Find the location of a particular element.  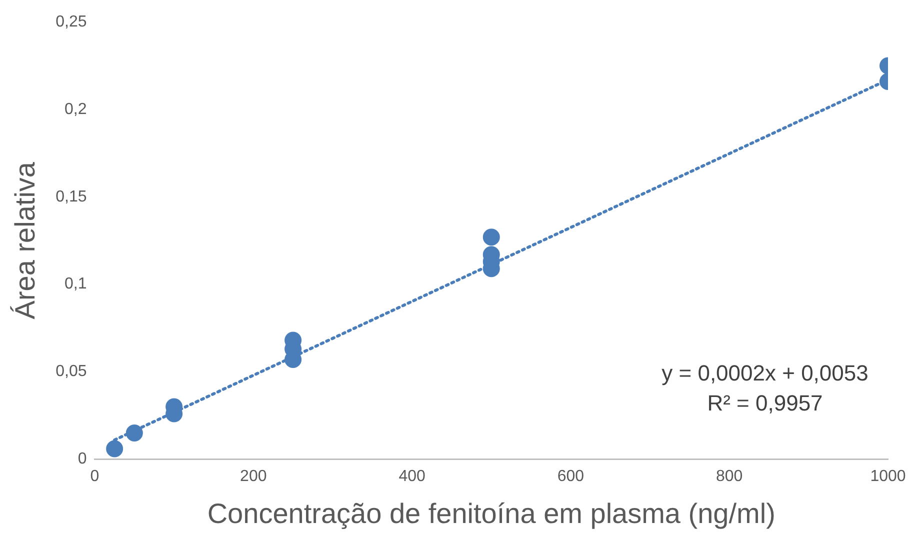

y-tick-label: 0 is located at coordinates (82, 459).